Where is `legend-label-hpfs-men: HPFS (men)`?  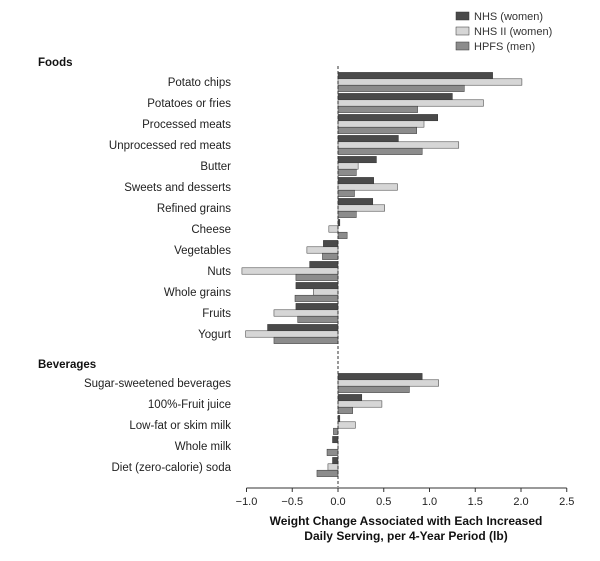 legend-label-hpfs-men: HPFS (men) is located at coordinates (504, 47).